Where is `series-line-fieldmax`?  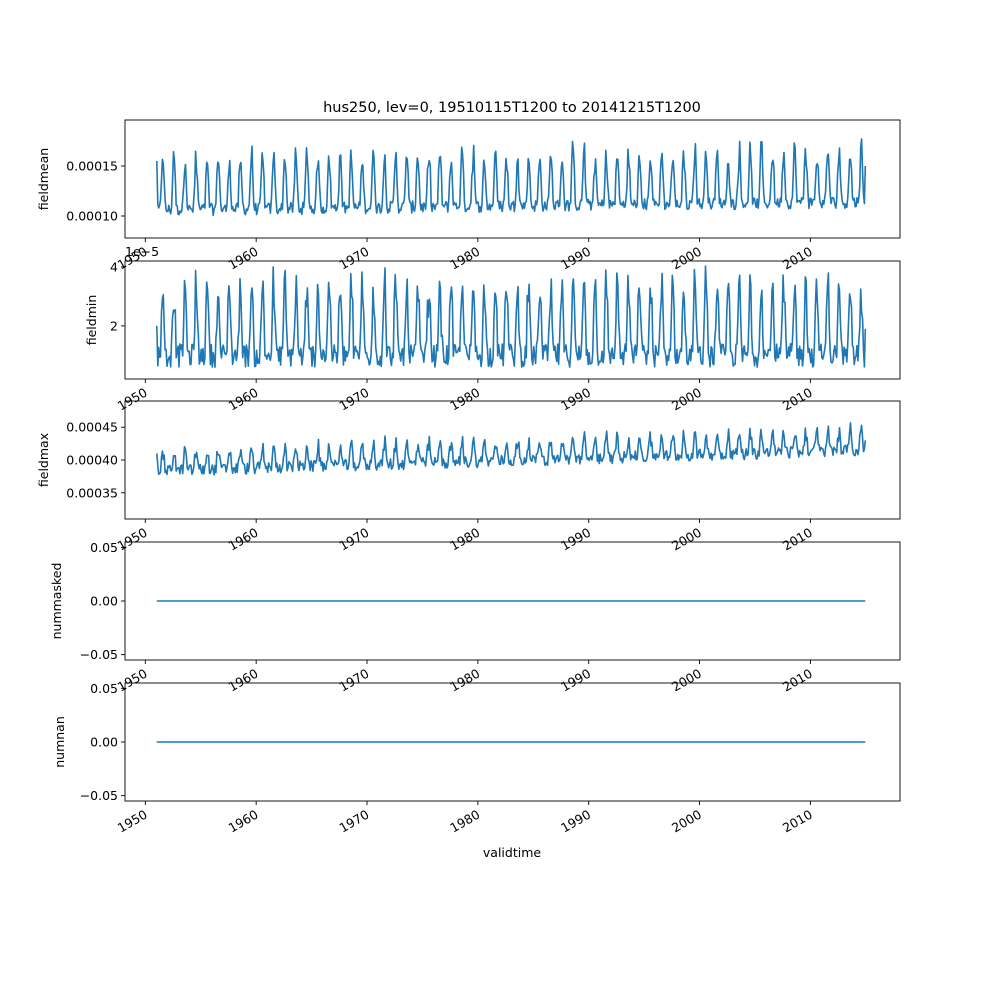
series-line-fieldmax is located at coordinates (511, 448).